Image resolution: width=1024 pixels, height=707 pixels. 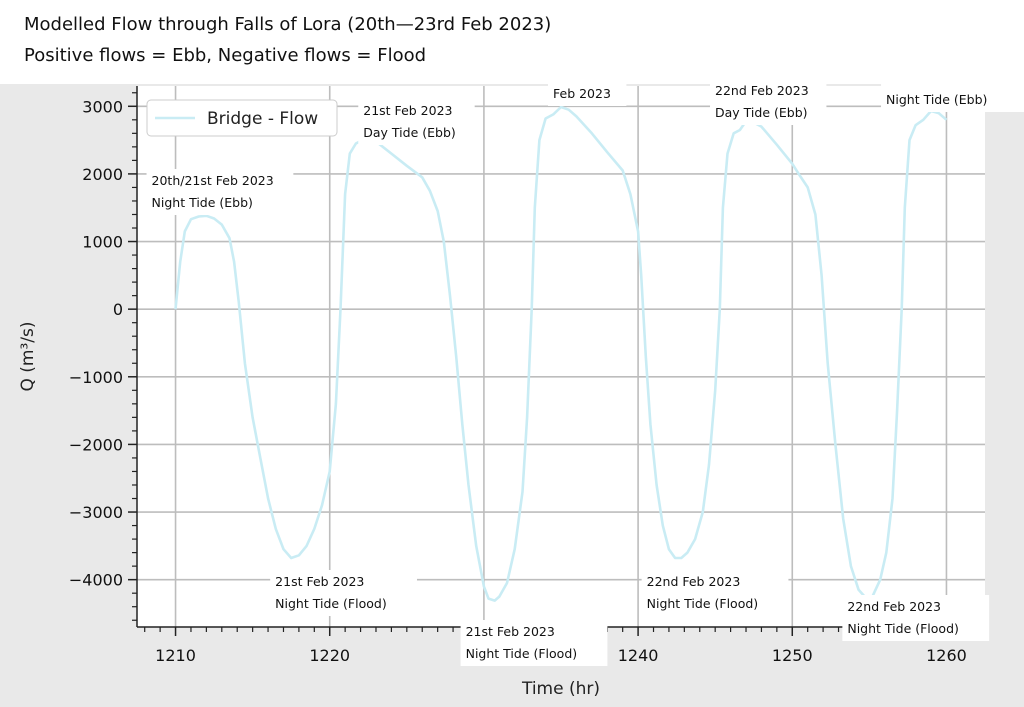 I want to click on annotation-box: 21st Feb 2023 Day Tide (Ebb), so click(x=416, y=122).